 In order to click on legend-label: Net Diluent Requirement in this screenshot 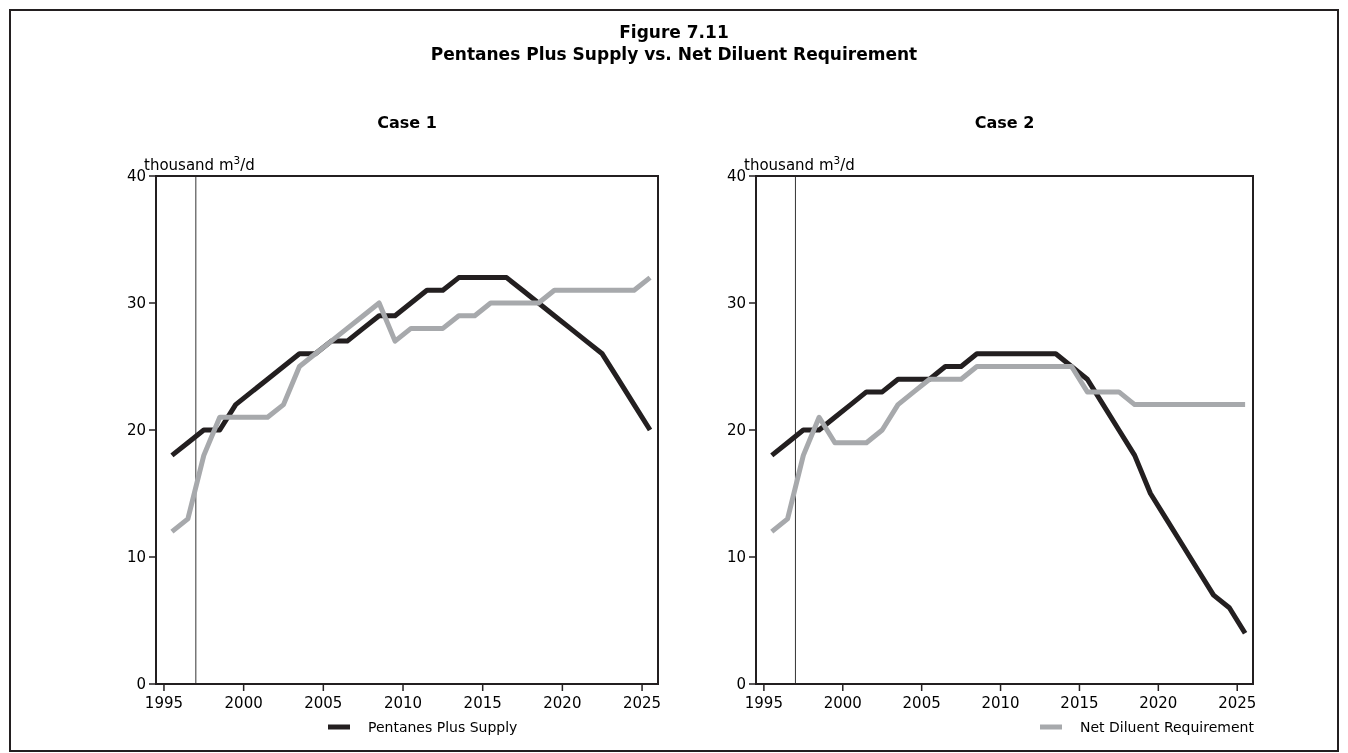, I will do `click(1167, 726)`.